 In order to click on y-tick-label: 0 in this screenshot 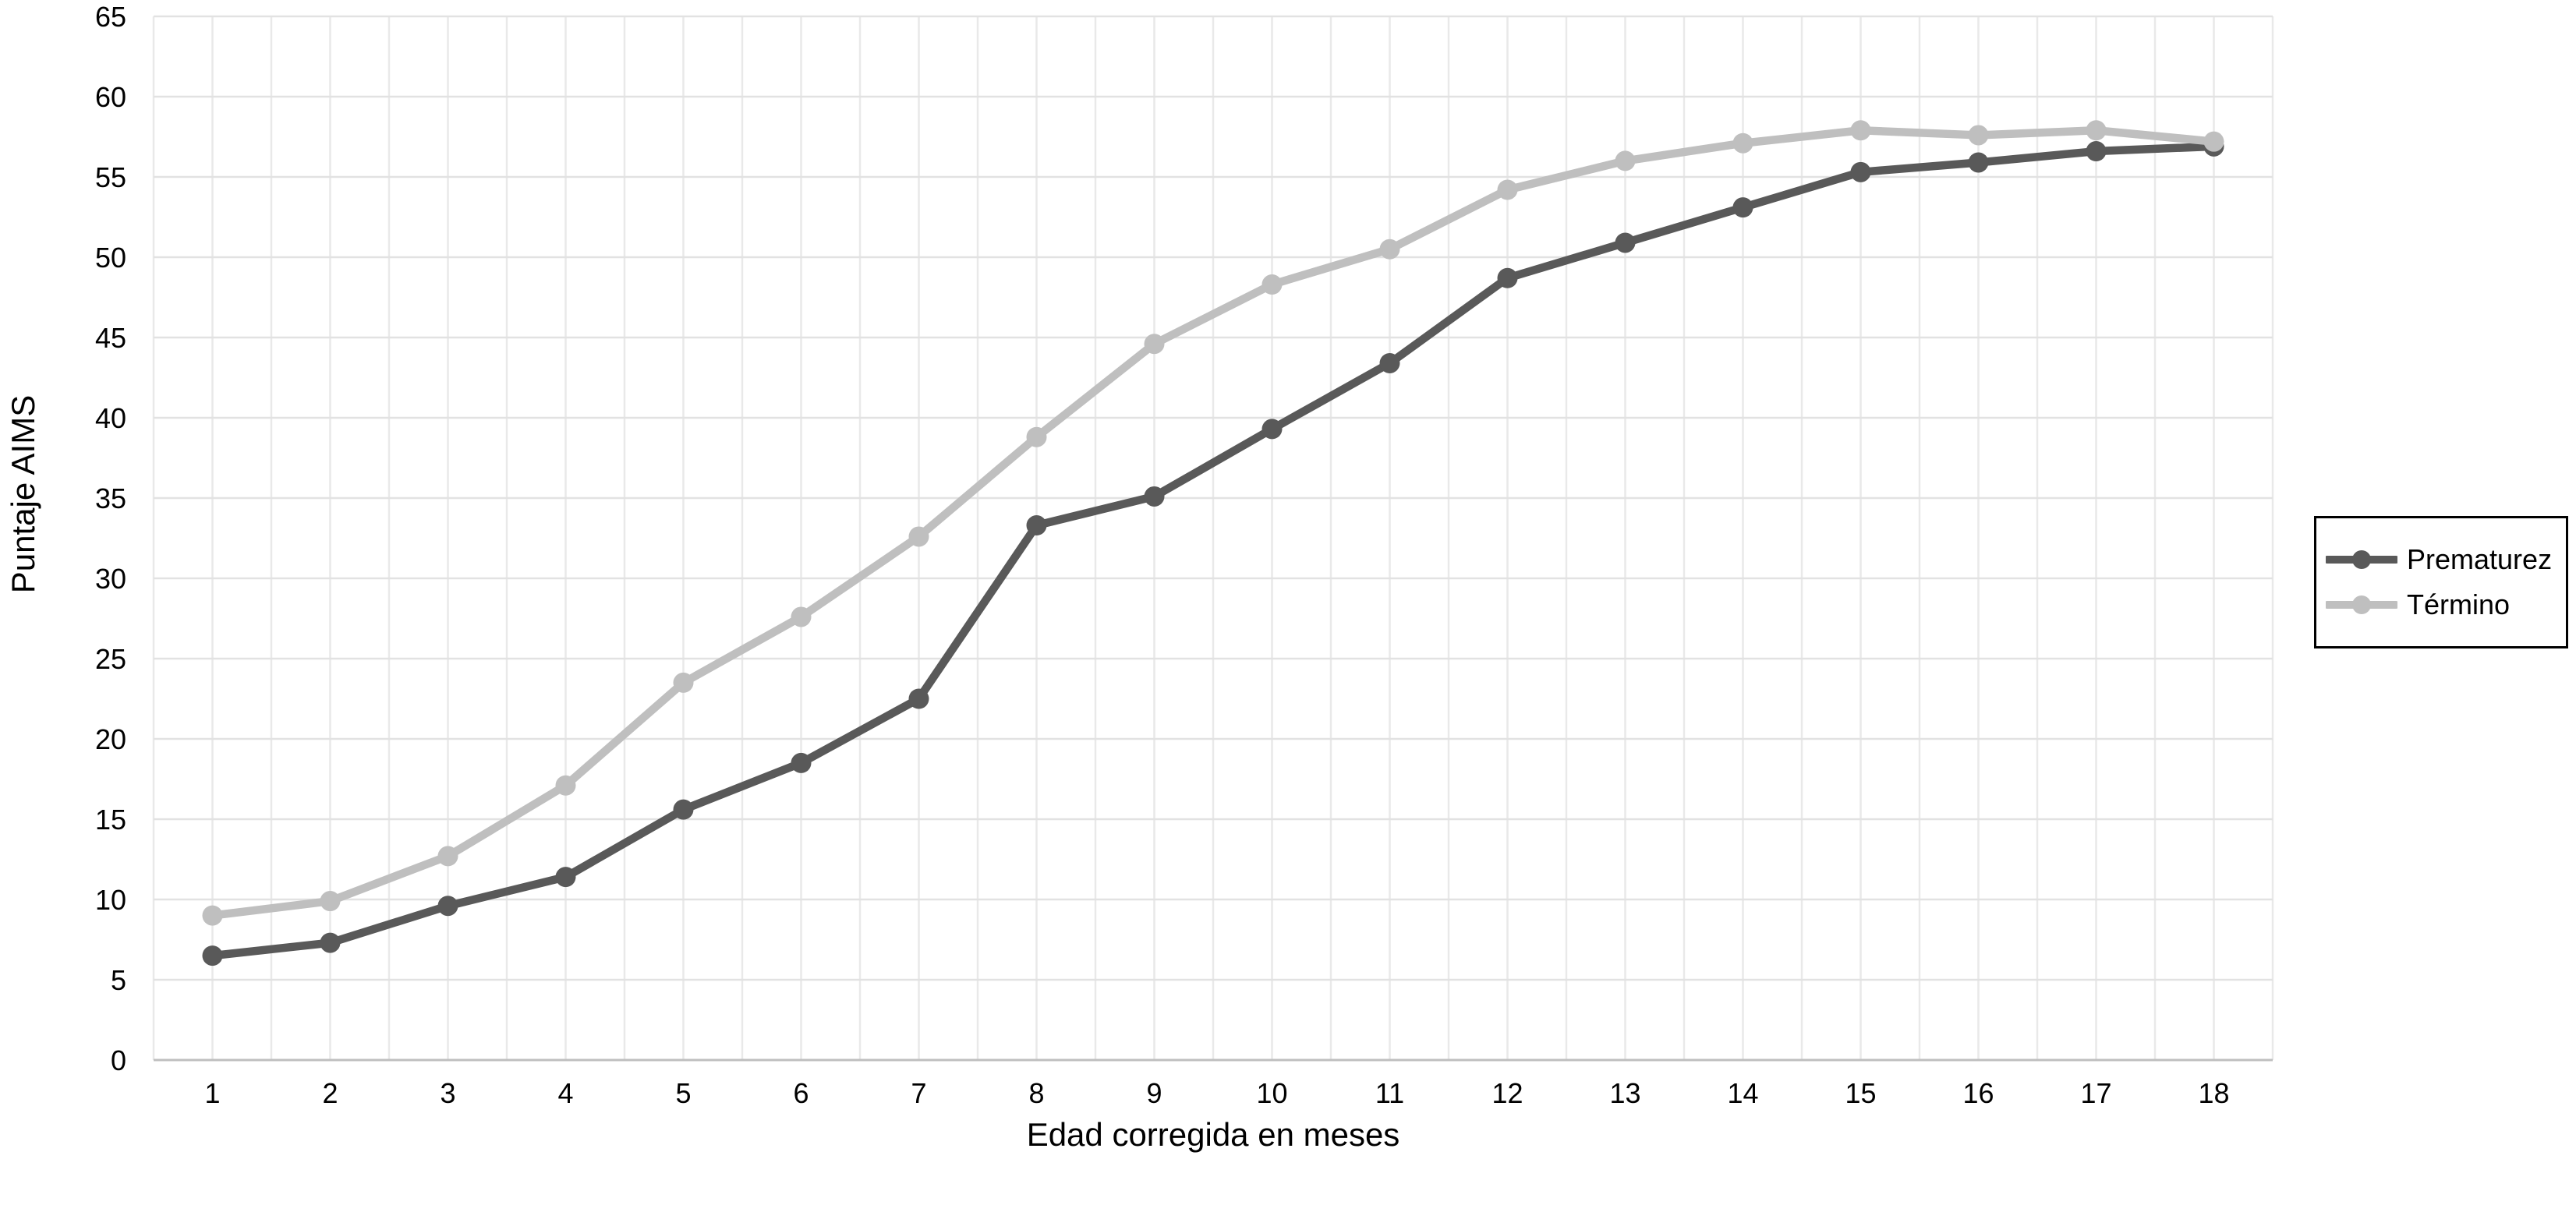, I will do `click(118, 1060)`.